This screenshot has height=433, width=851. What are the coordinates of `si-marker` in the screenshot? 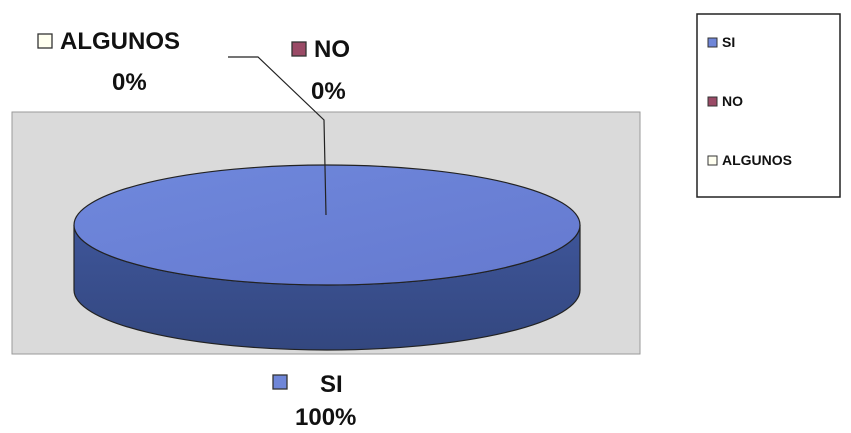 It's located at (280, 382).